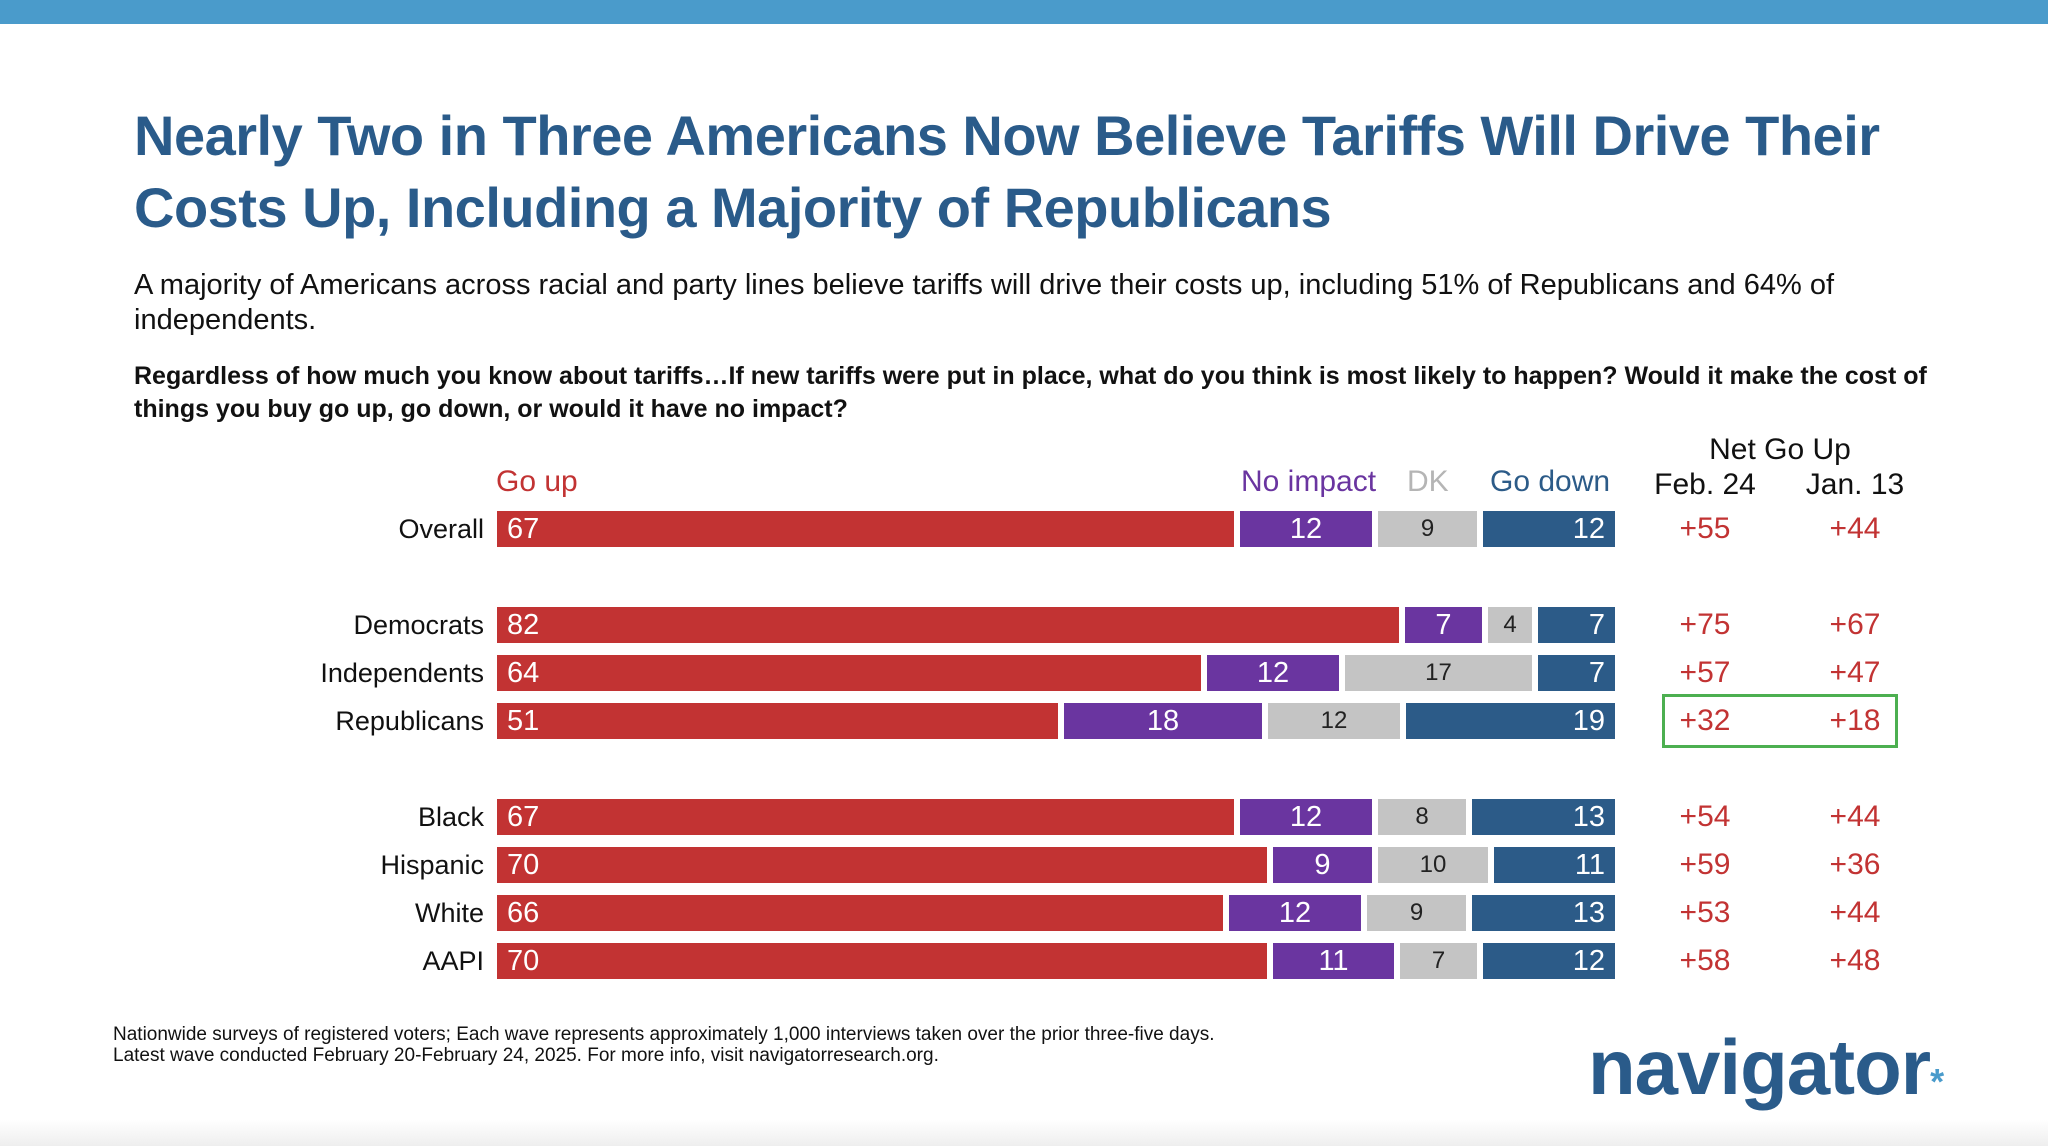 This screenshot has height=1146, width=2048. I want to click on net-value-feb-24-overall: +55, so click(1705, 528).